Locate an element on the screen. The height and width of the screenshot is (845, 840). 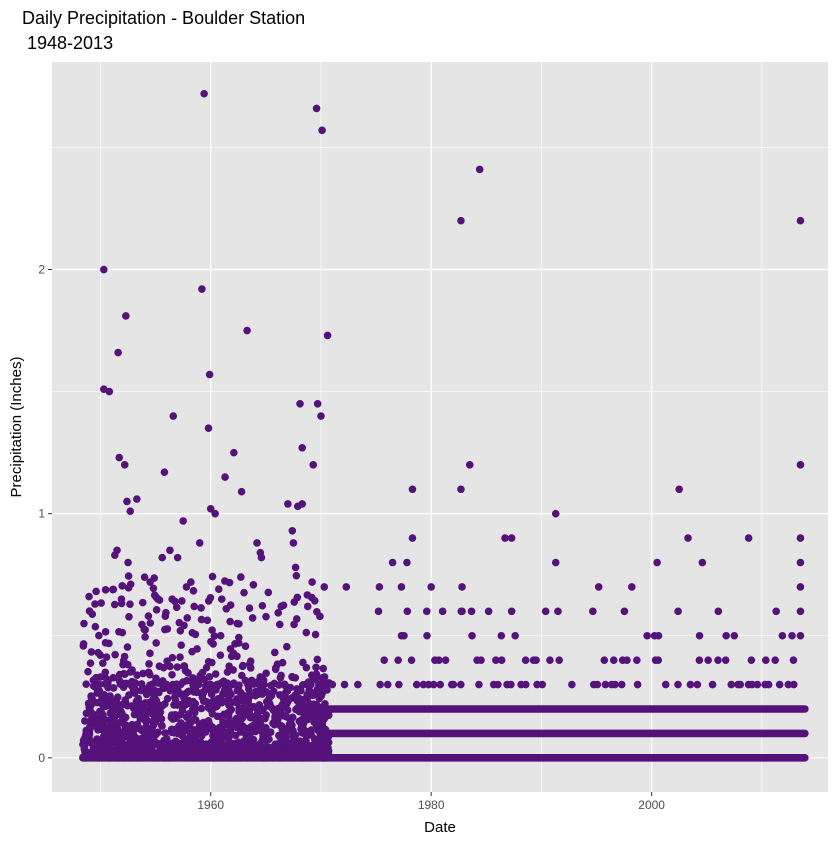
chart-subtitle: 1948-2013 is located at coordinates (70, 43).